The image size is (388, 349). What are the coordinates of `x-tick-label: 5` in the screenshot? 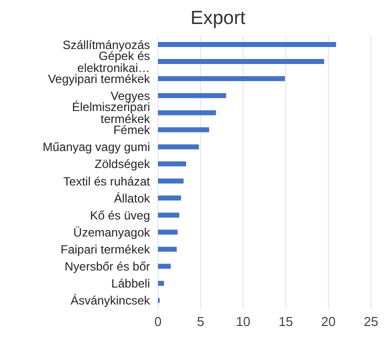 It's located at (200, 322).